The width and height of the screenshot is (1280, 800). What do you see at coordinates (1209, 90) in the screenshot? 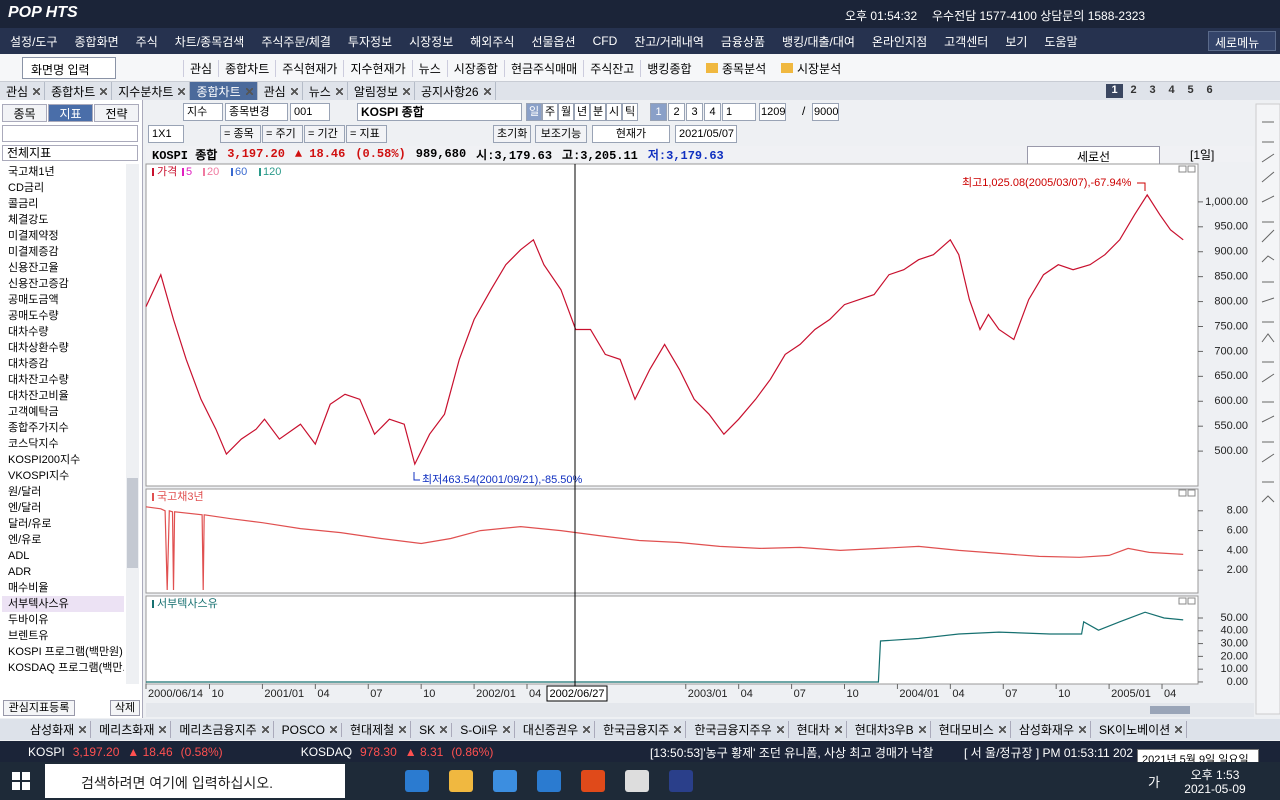
I see `page-button: 6` at bounding box center [1209, 90].